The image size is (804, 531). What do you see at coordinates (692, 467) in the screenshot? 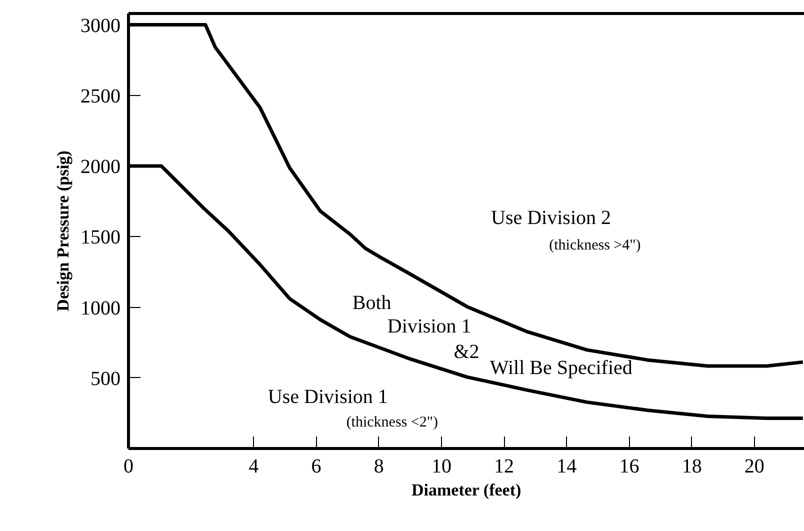
I see `x-tick-label: 18` at bounding box center [692, 467].